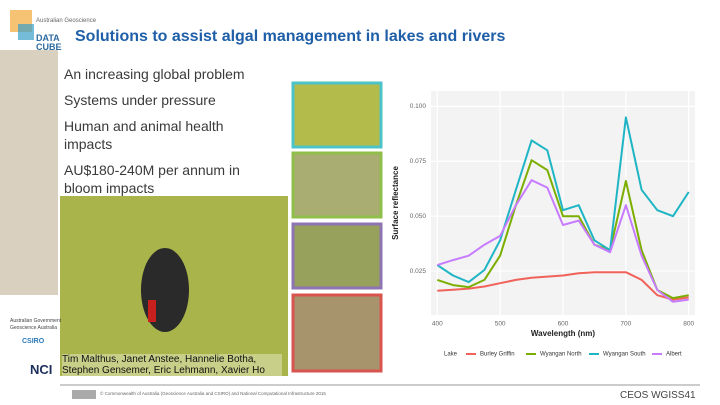  What do you see at coordinates (152, 179) in the screenshot?
I see `bullet: AU$180-240M per annum in bloom impacts` at bounding box center [152, 179].